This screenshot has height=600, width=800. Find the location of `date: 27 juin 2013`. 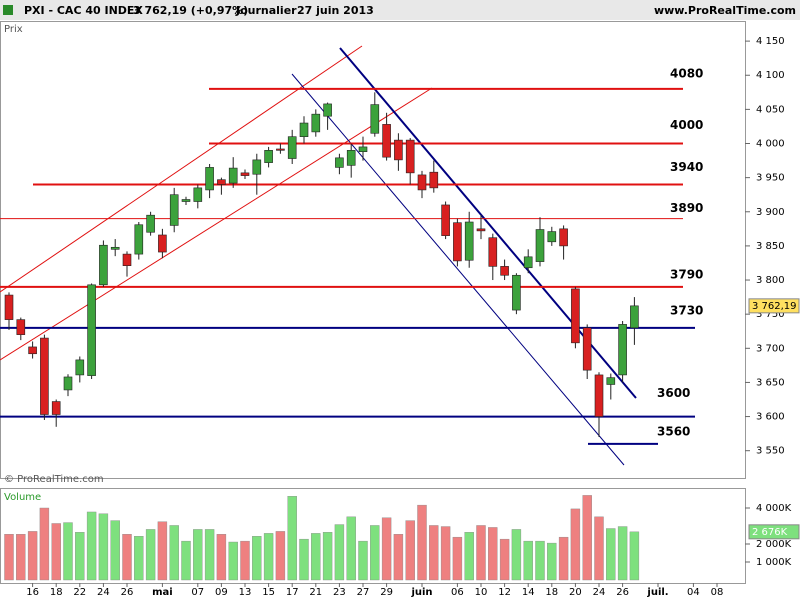

date: 27 juin 2013 is located at coordinates (335, 10).